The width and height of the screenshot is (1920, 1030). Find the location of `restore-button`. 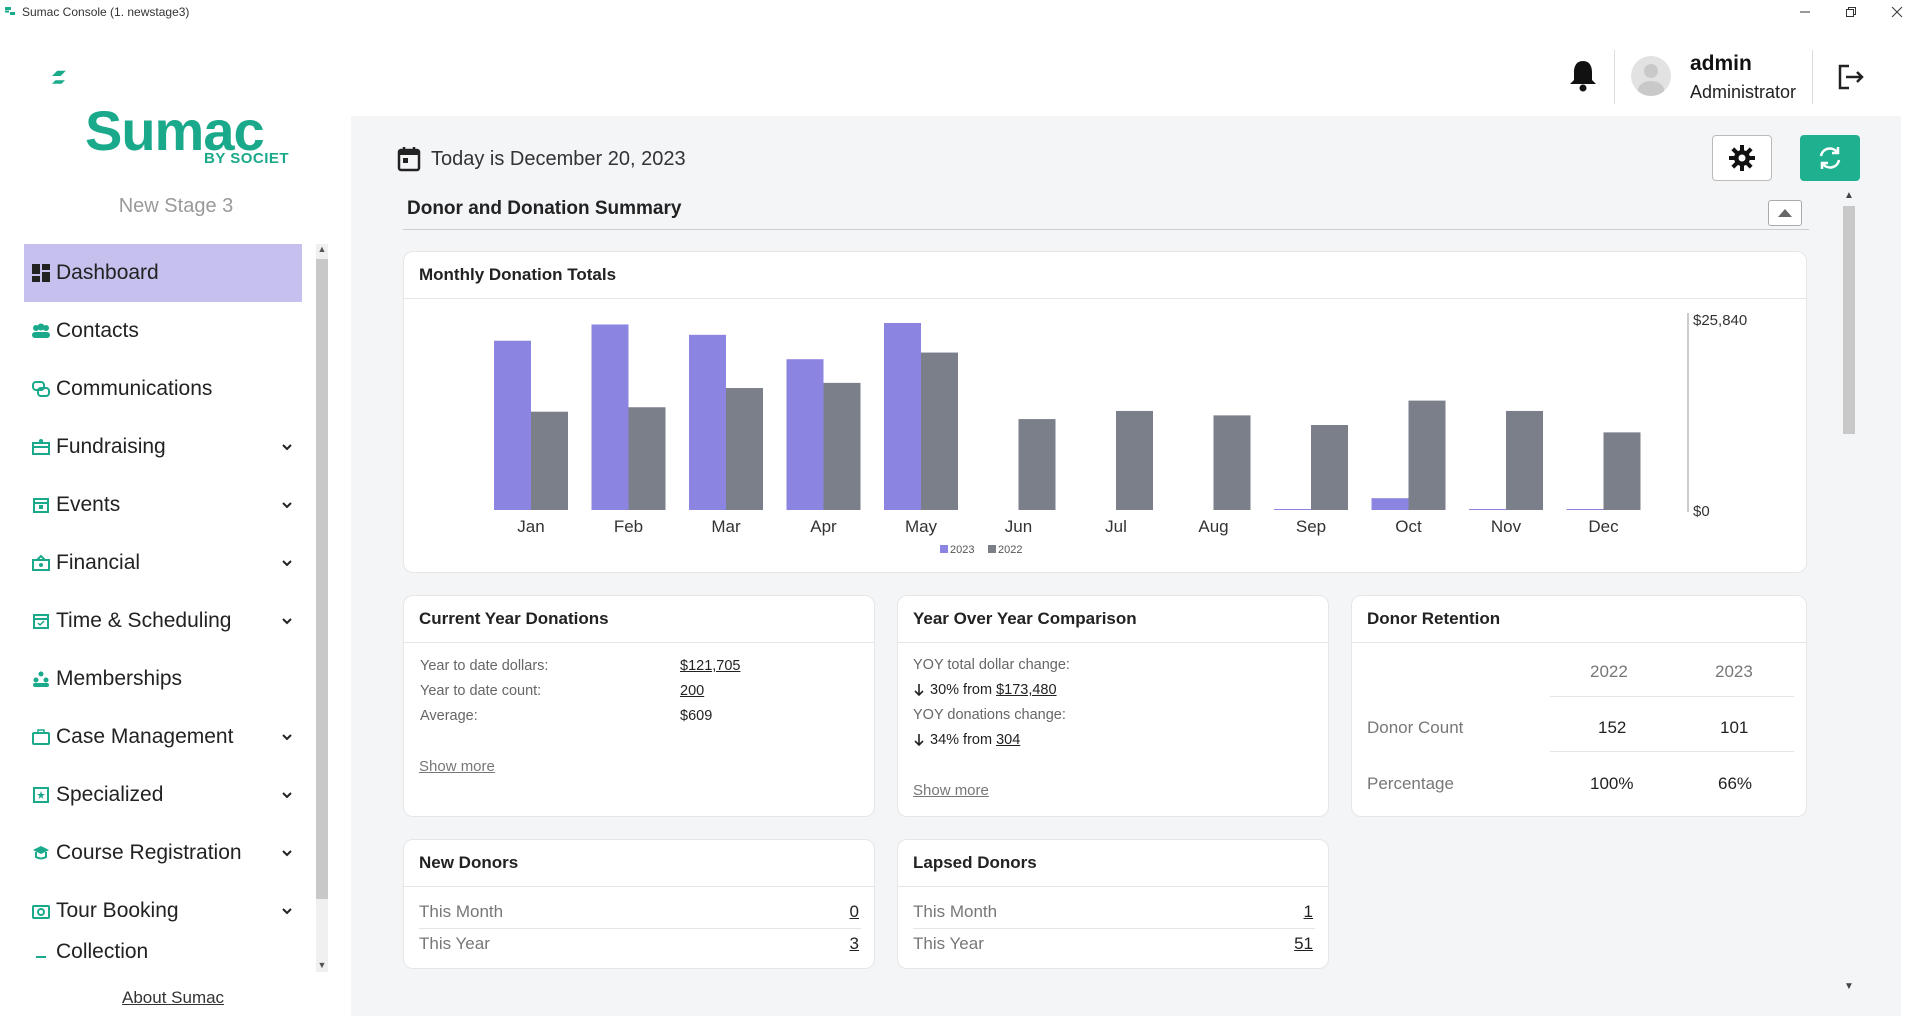

restore-button is located at coordinates (1851, 12).